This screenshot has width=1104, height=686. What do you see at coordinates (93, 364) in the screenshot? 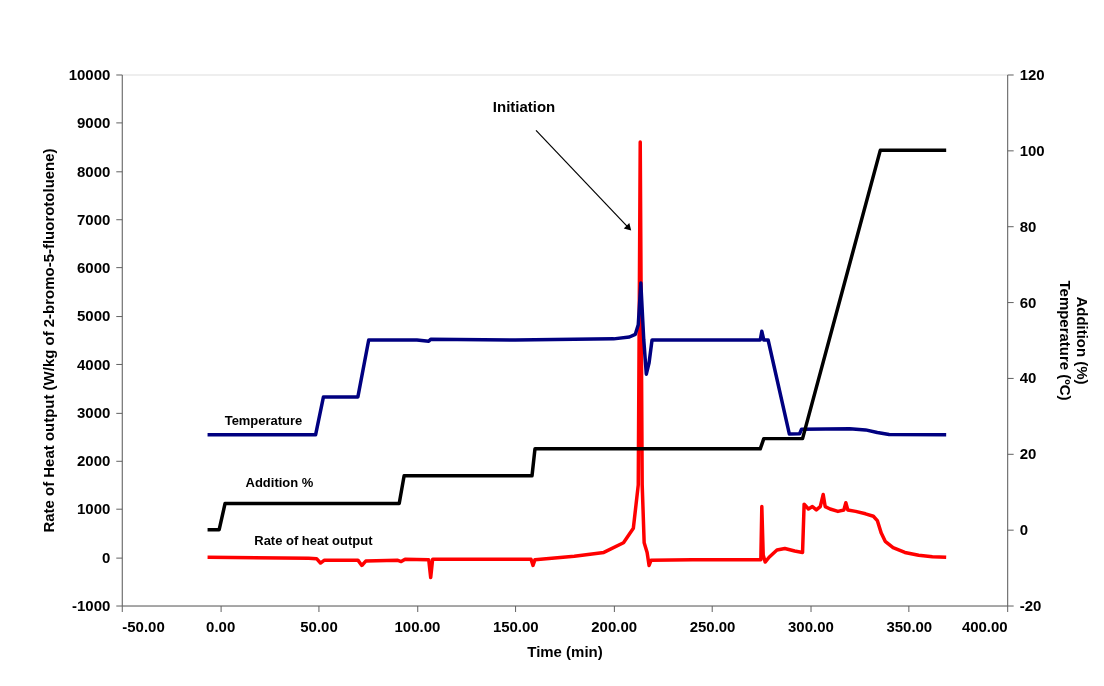
I see `y-tick-label: 4000` at bounding box center [93, 364].